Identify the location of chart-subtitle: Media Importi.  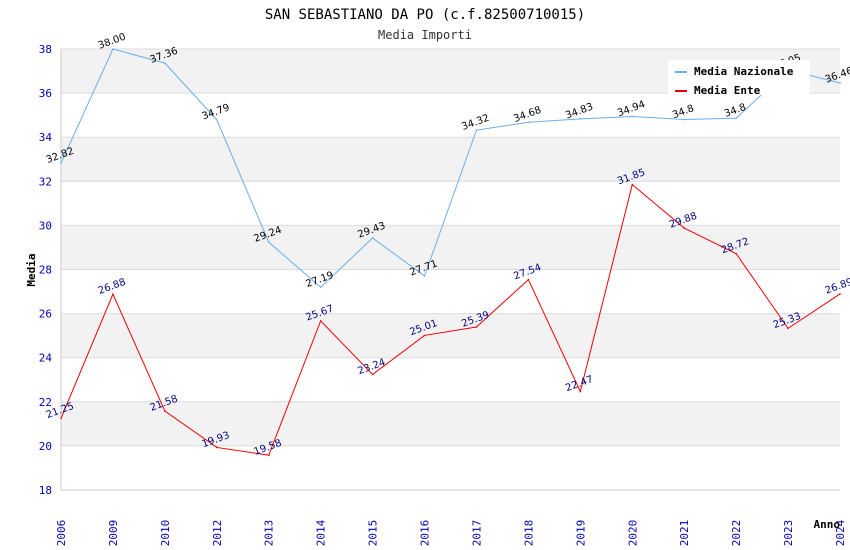
(425, 35).